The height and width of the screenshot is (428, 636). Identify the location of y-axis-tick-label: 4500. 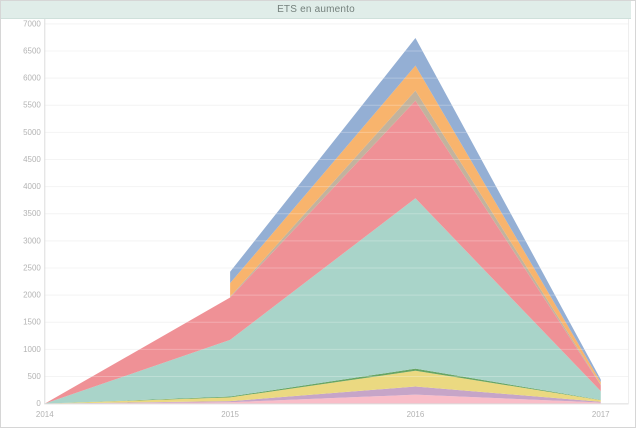
(32, 159).